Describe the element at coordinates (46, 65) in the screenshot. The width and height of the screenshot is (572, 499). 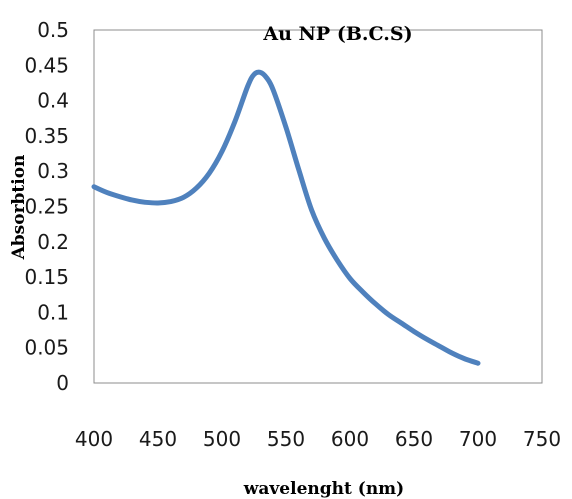
I see `y-tick-label: 0.45` at that location.